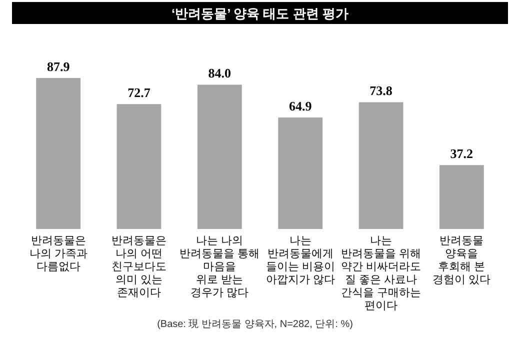  I want to click on data-label: 73.8, so click(381, 90).